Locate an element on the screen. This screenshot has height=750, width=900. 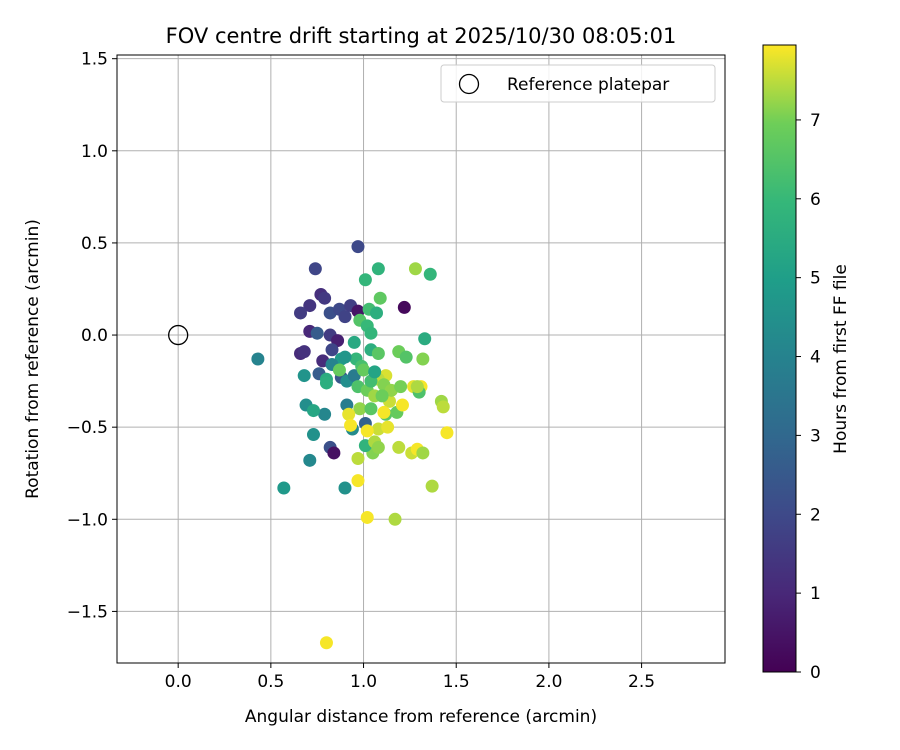
y-tick-label: −1.5 is located at coordinates (87, 612).